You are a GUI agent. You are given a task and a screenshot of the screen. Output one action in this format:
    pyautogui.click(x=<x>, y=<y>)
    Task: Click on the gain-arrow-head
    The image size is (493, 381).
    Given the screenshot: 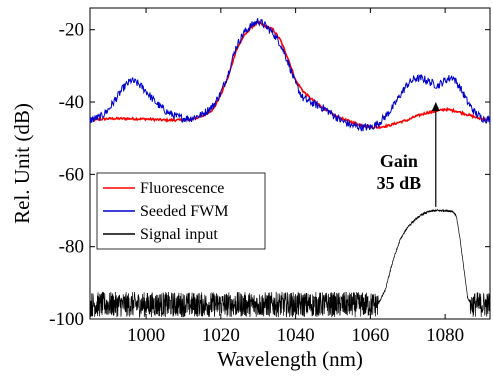 What is the action you would take?
    pyautogui.click(x=436, y=106)
    